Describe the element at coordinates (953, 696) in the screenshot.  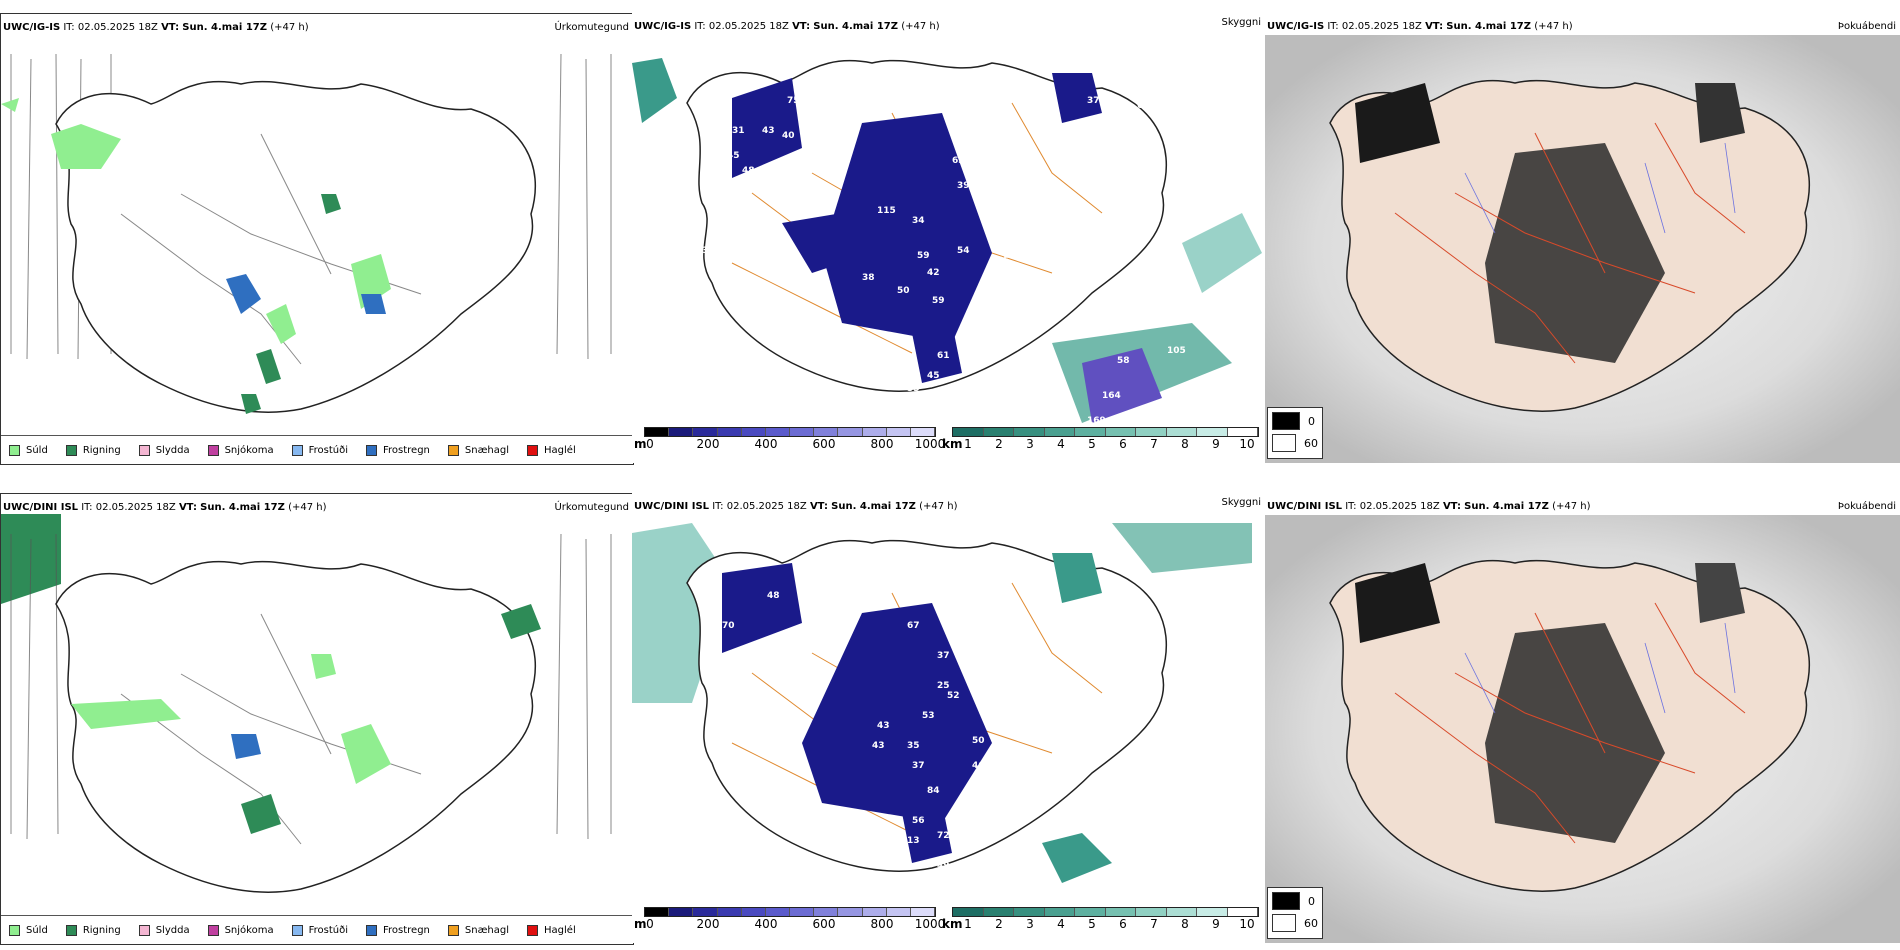
I see `visibility-value-label: 52` at that location.